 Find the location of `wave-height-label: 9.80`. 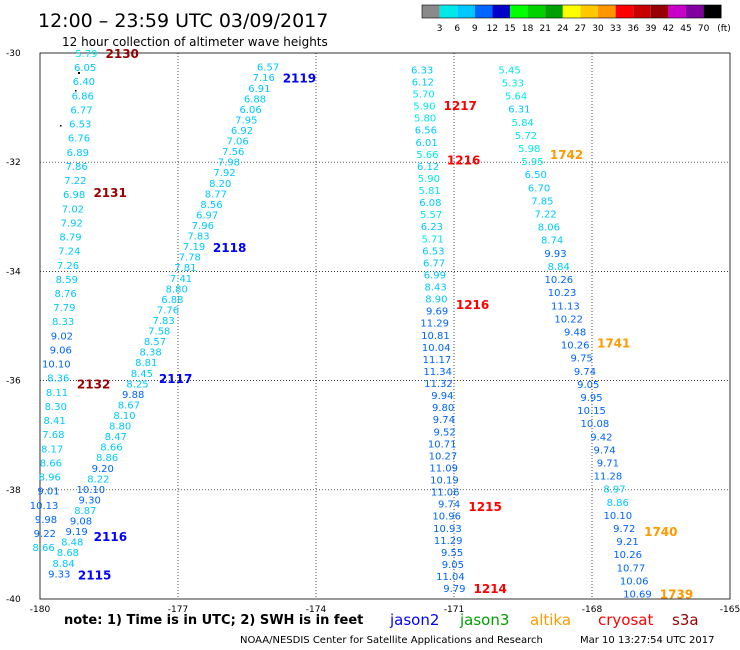

wave-height-label: 9.80 is located at coordinates (443, 408).